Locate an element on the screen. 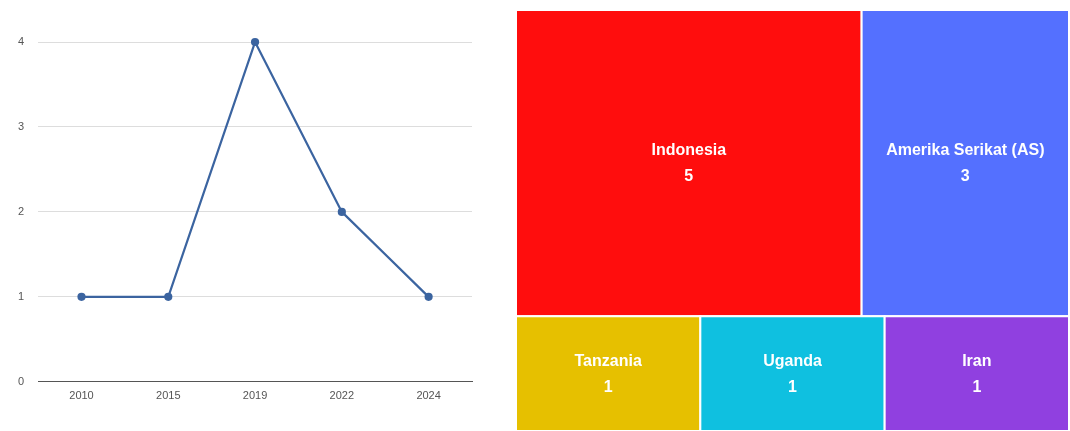 This screenshot has width=1070, height=431. category-label: Tanzania is located at coordinates (608, 360).